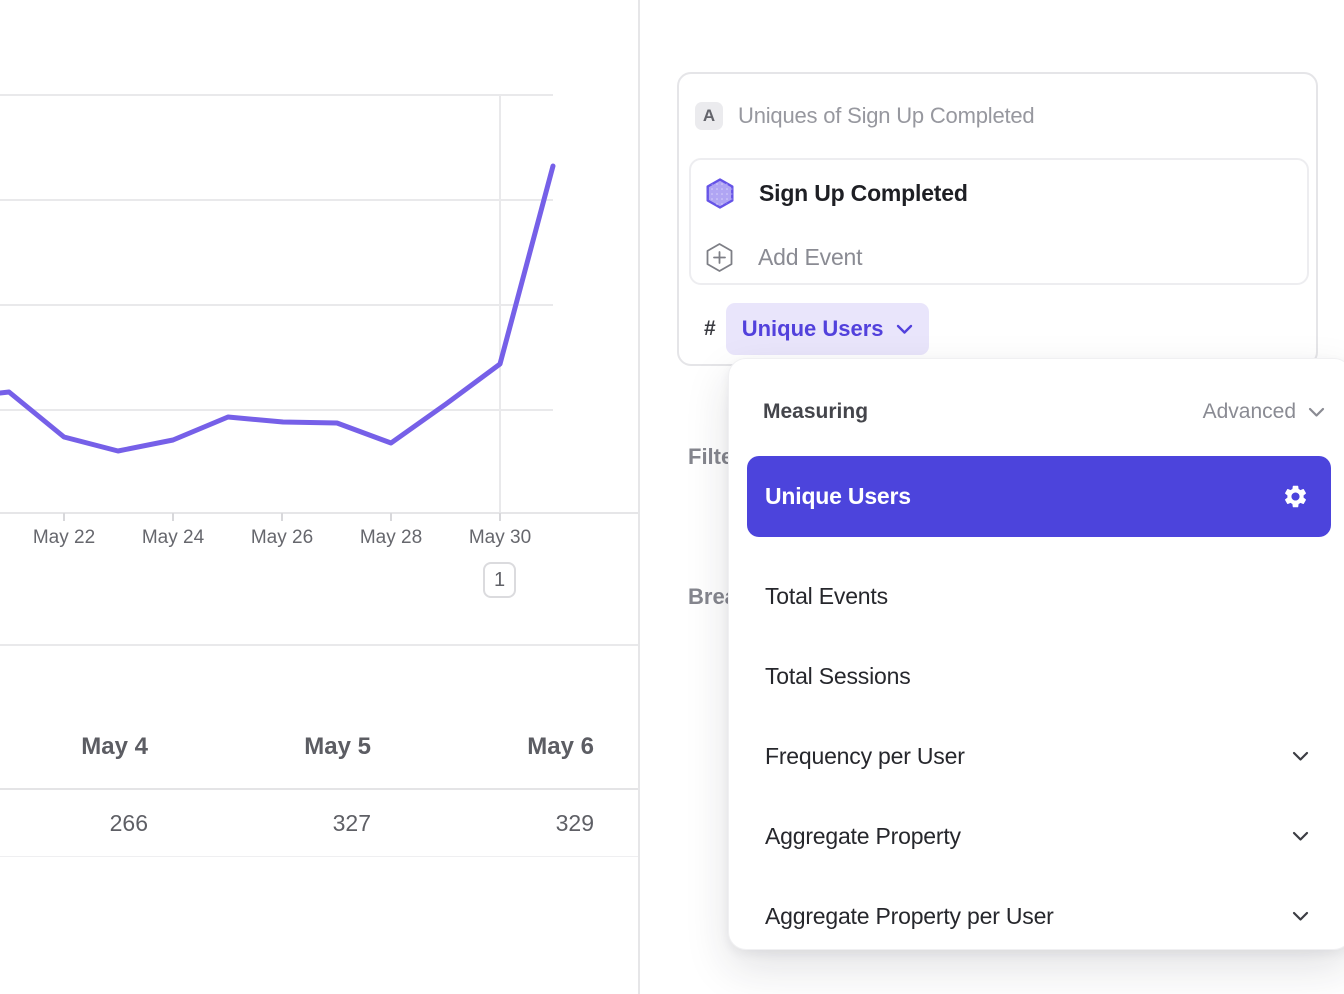 This screenshot has width=1344, height=994. Describe the element at coordinates (709, 116) in the screenshot. I see `series-a-badge: A` at that location.